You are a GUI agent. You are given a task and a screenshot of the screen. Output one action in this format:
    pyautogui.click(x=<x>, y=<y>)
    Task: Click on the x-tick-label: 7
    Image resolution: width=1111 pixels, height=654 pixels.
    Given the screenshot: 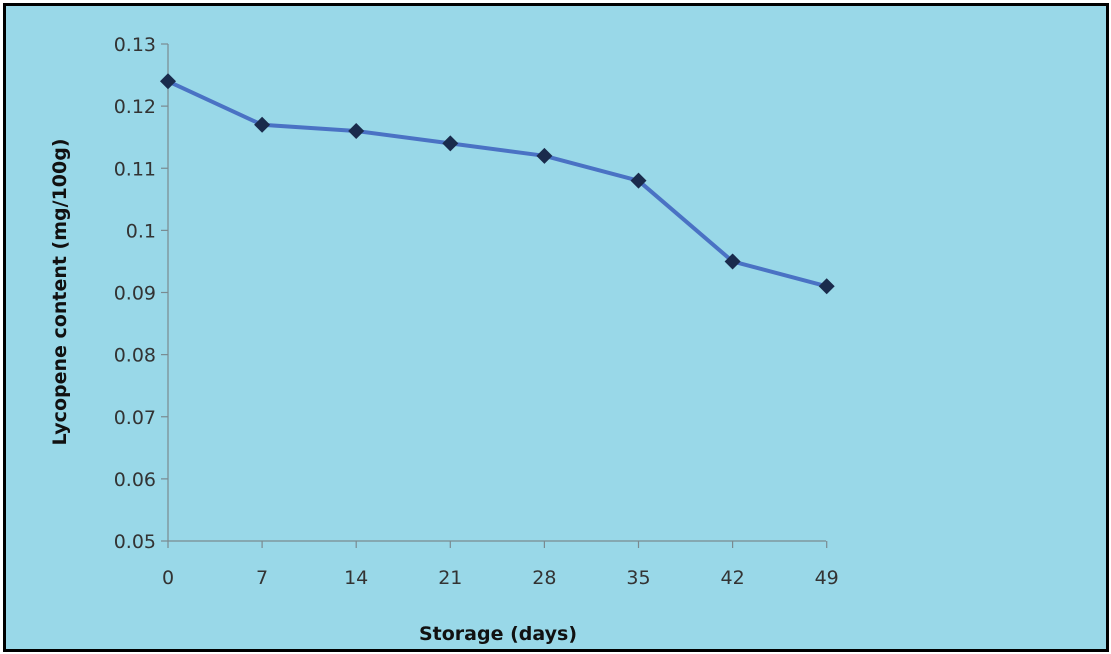 What is the action you would take?
    pyautogui.click(x=262, y=578)
    